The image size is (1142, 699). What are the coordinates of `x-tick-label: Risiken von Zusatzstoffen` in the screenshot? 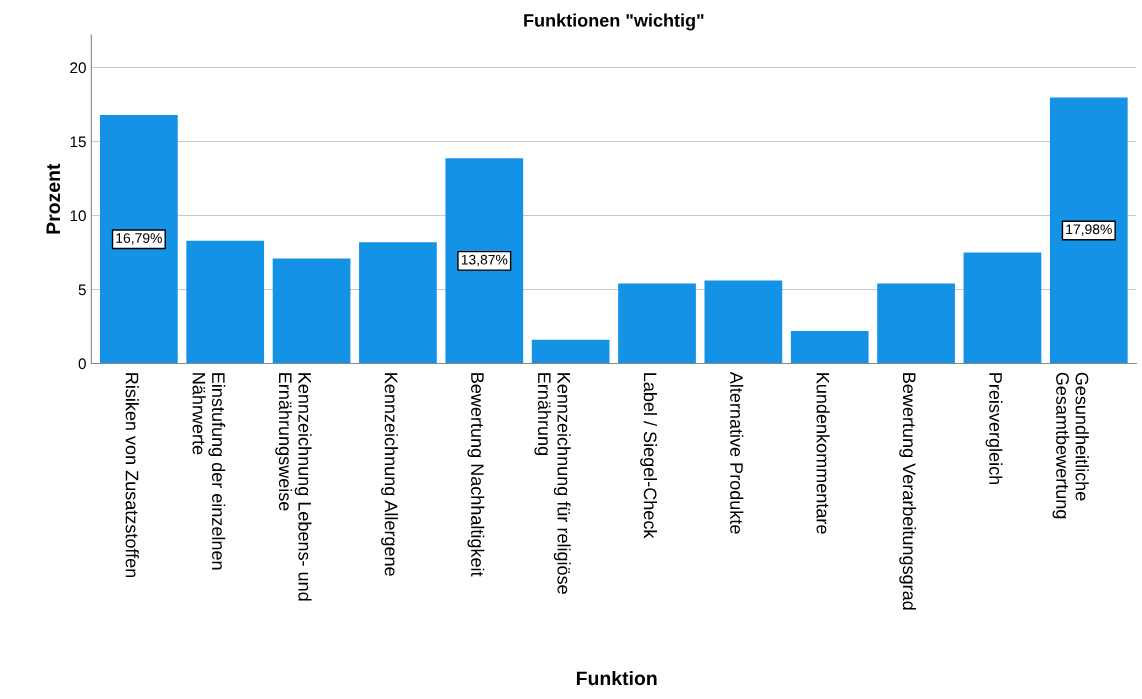 It's located at (132, 475).